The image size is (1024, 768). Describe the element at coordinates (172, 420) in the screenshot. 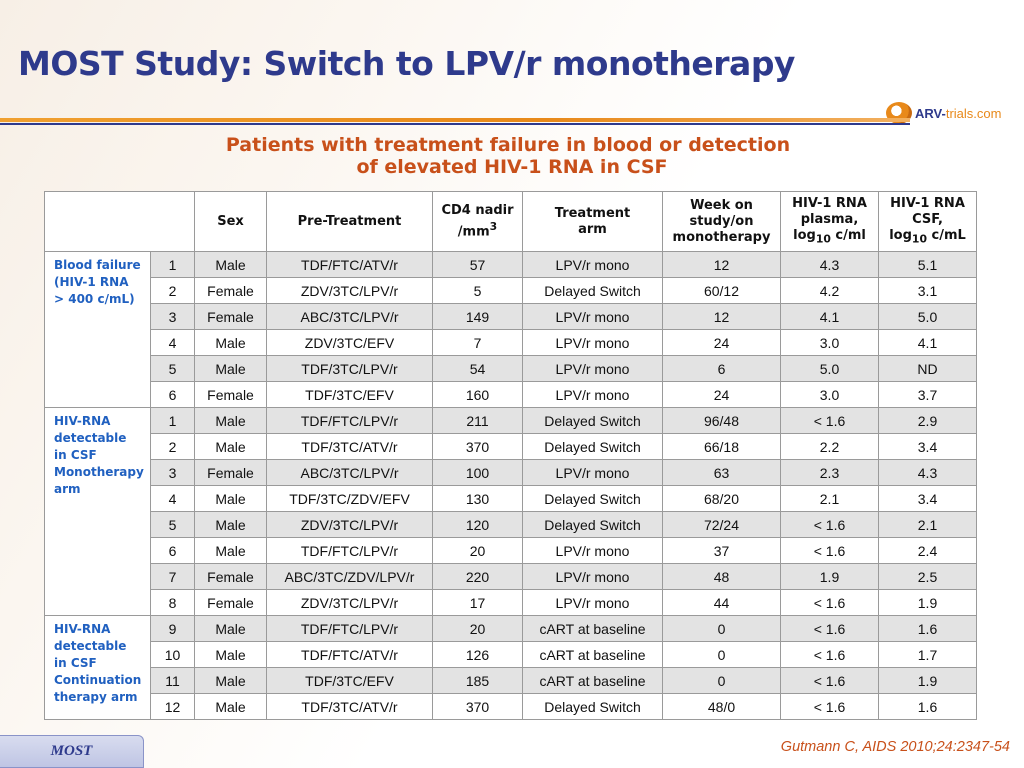

I see `patient-number-cell: 1` at that location.